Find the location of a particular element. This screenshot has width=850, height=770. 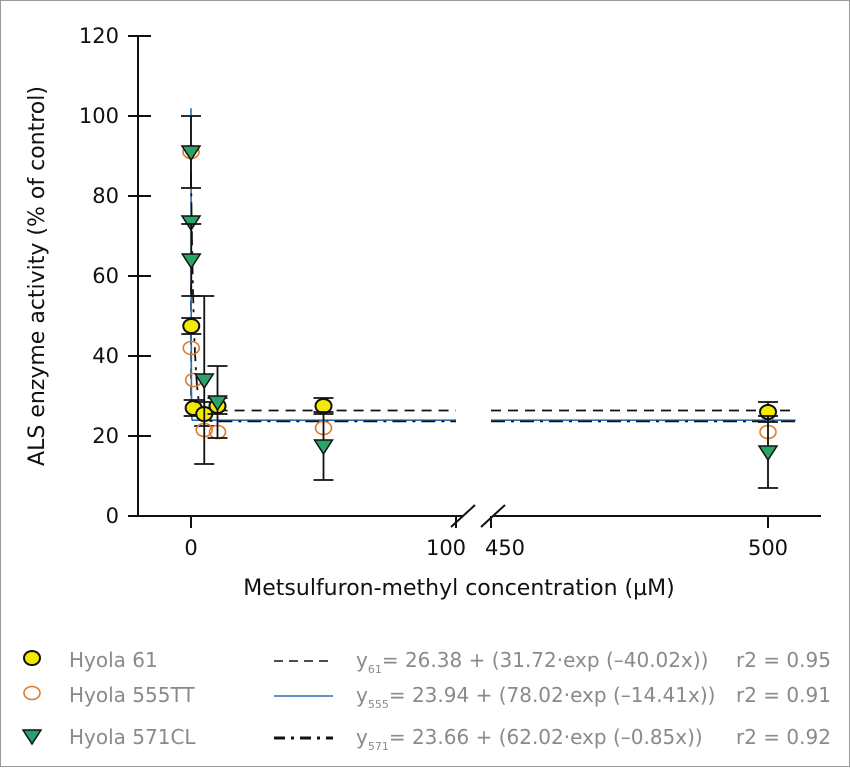

y-tick-label: 100 is located at coordinates (99, 116).